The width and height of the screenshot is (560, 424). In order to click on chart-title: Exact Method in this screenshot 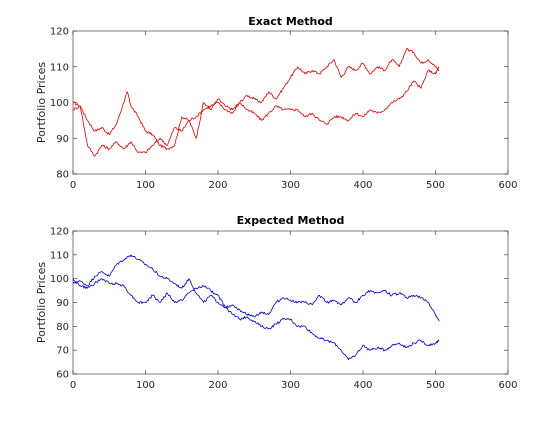, I will do `click(290, 21)`.